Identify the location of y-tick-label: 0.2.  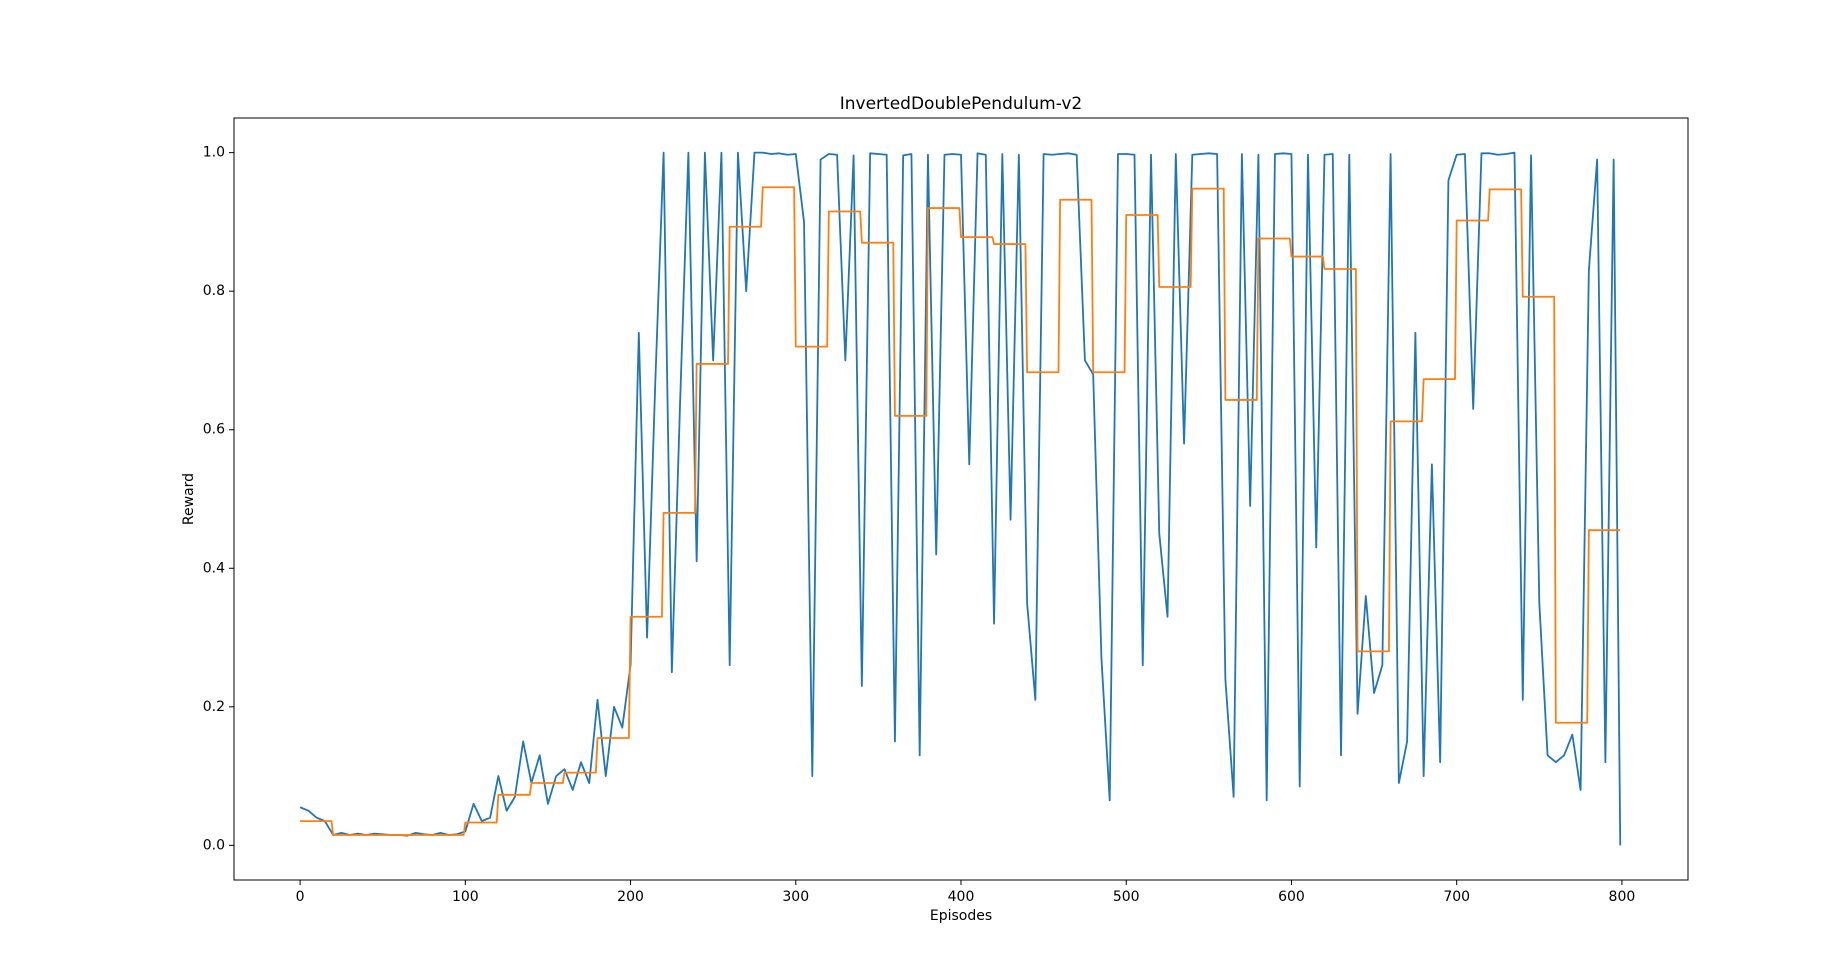
(214, 707).